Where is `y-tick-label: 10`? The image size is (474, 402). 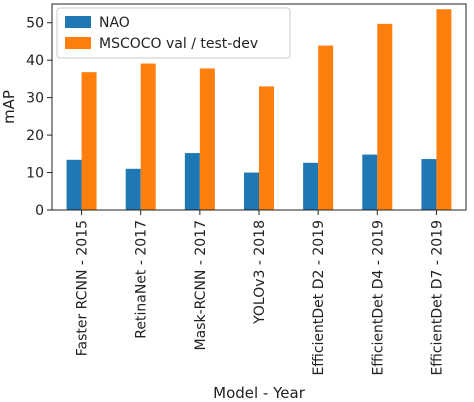 y-tick-label: 10 is located at coordinates (35, 174).